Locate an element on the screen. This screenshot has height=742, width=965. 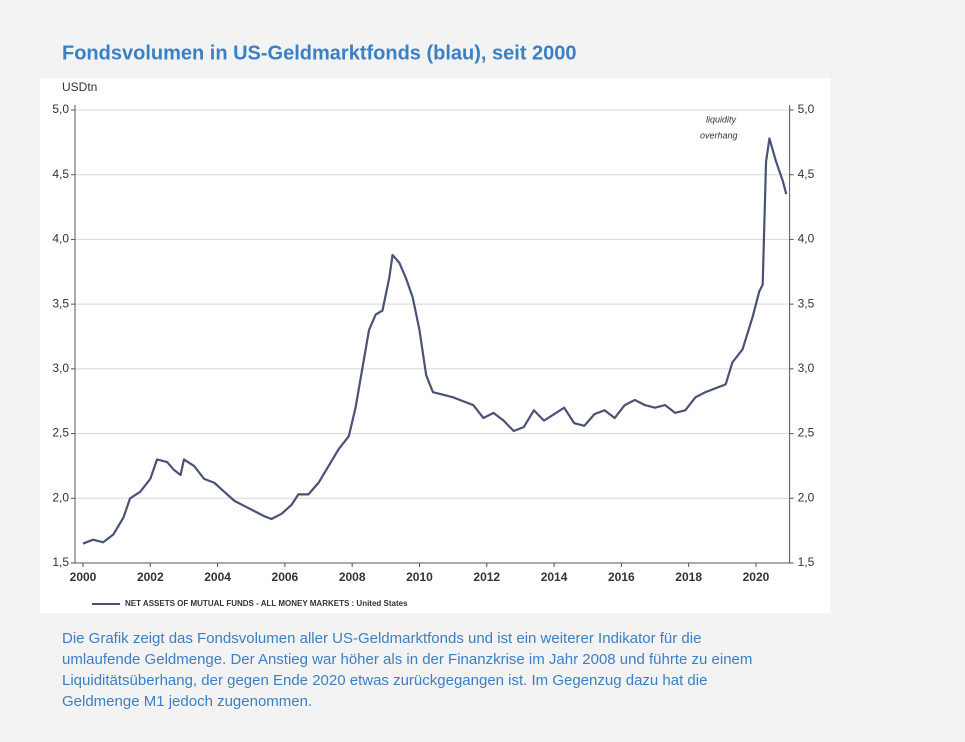
x-tick-label: 2006 is located at coordinates (285, 577).